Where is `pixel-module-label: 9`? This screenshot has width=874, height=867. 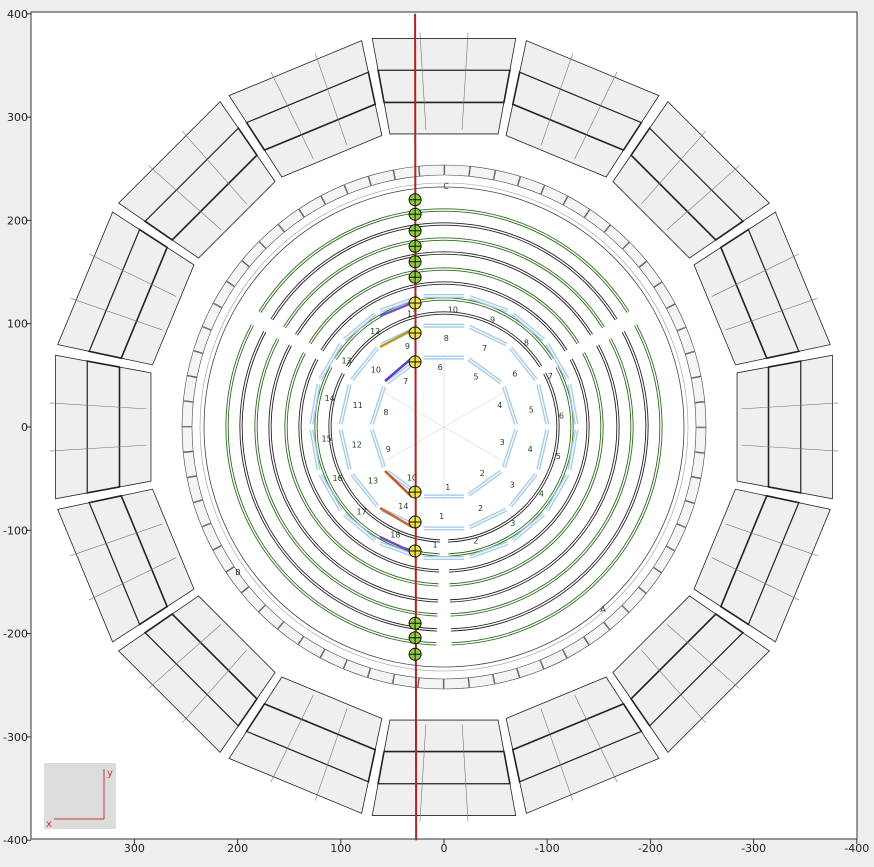
pixel-module-label: 9 is located at coordinates (407, 346).